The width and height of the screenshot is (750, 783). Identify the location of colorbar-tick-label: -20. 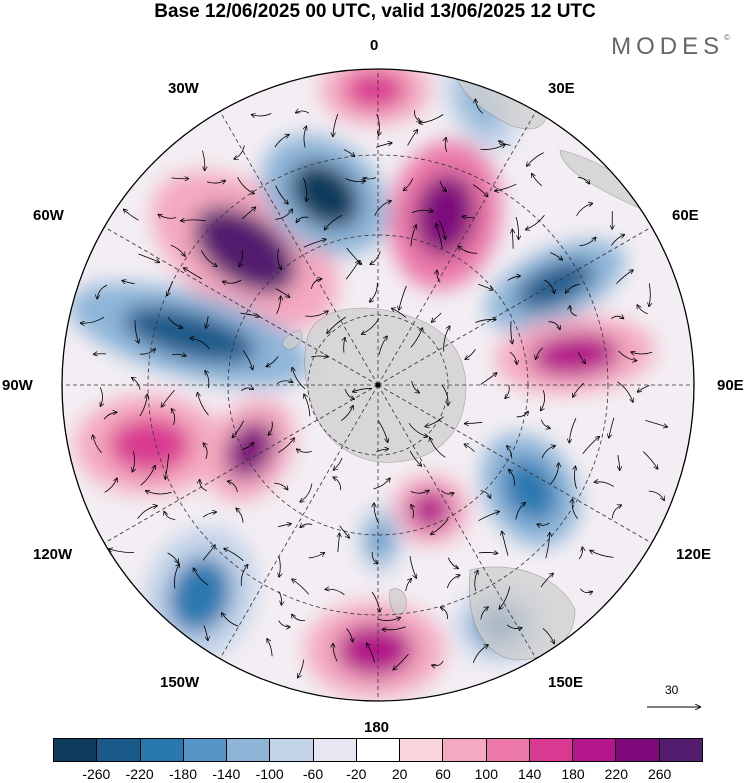
(356, 774).